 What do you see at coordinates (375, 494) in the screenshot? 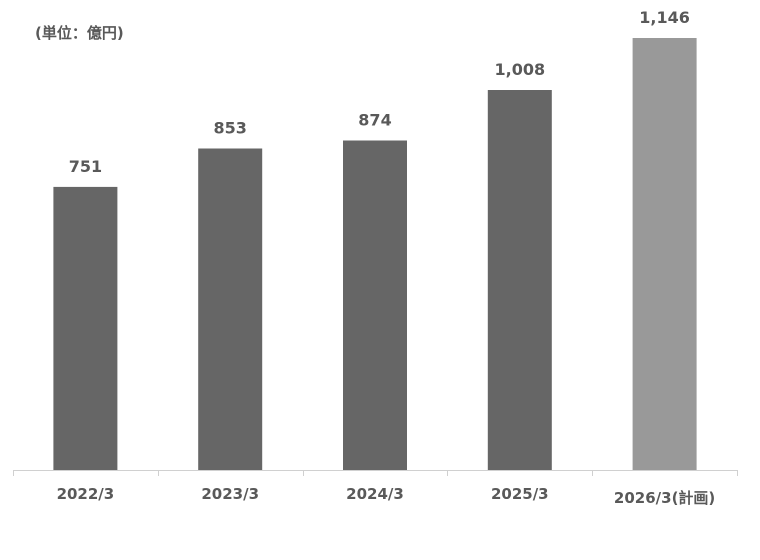
I see `x-tick-label-2024/3: 2024/3` at bounding box center [375, 494].